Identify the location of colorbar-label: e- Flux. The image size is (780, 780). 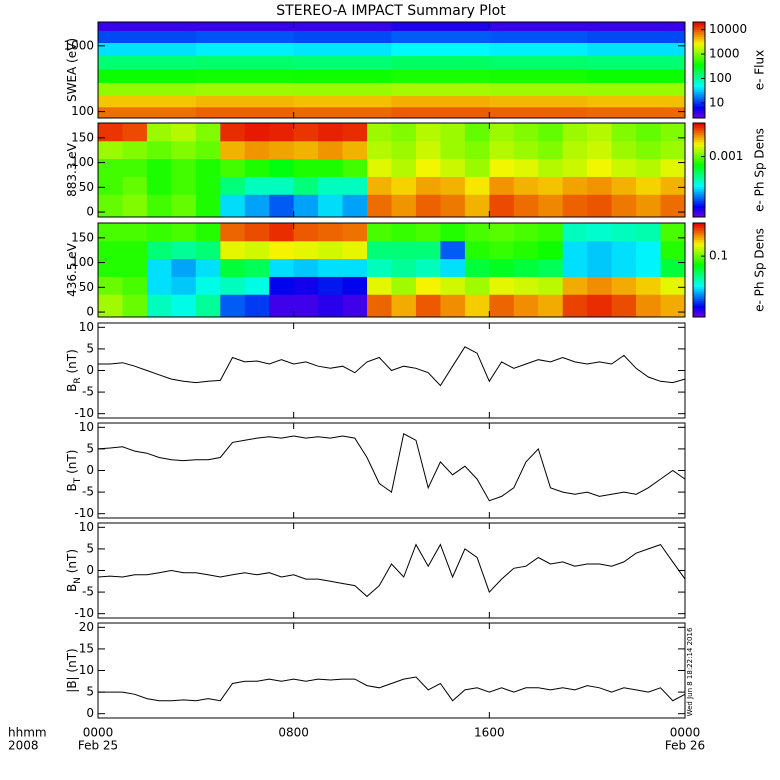
(760, 70).